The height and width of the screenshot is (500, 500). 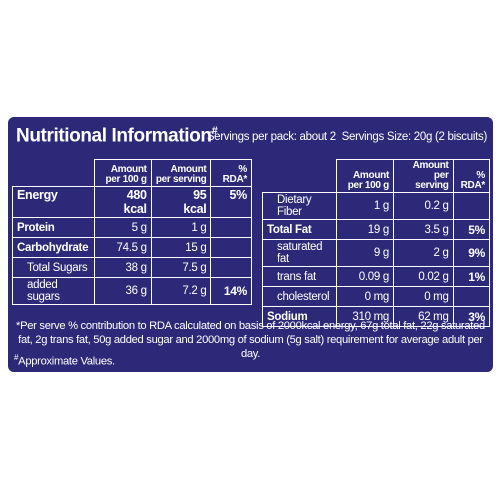 What do you see at coordinates (370, 316) in the screenshot?
I see `cell-text: 310 mg` at bounding box center [370, 316].